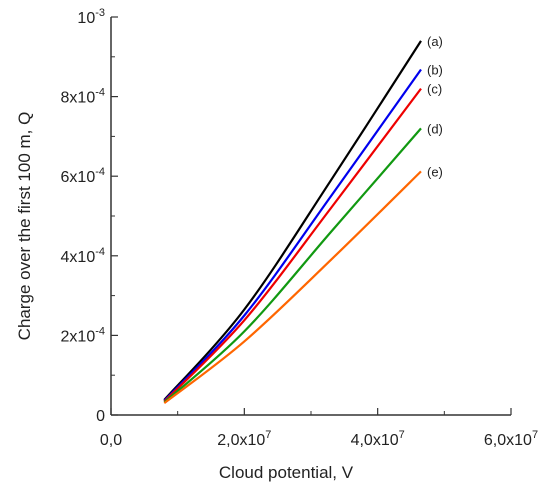  Describe the element at coordinates (24, 226) in the screenshot. I see `y-axis-title: Charge over the first 100 m, Q` at that location.